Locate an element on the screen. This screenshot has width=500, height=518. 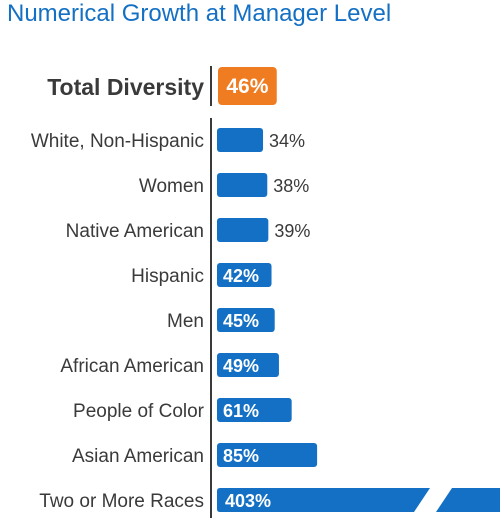
value-label: 42% is located at coordinates (241, 276).